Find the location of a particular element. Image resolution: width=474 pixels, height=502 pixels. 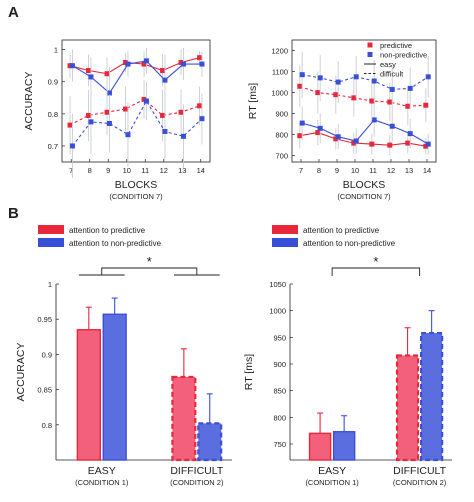

significance-star: * is located at coordinates (375, 261).